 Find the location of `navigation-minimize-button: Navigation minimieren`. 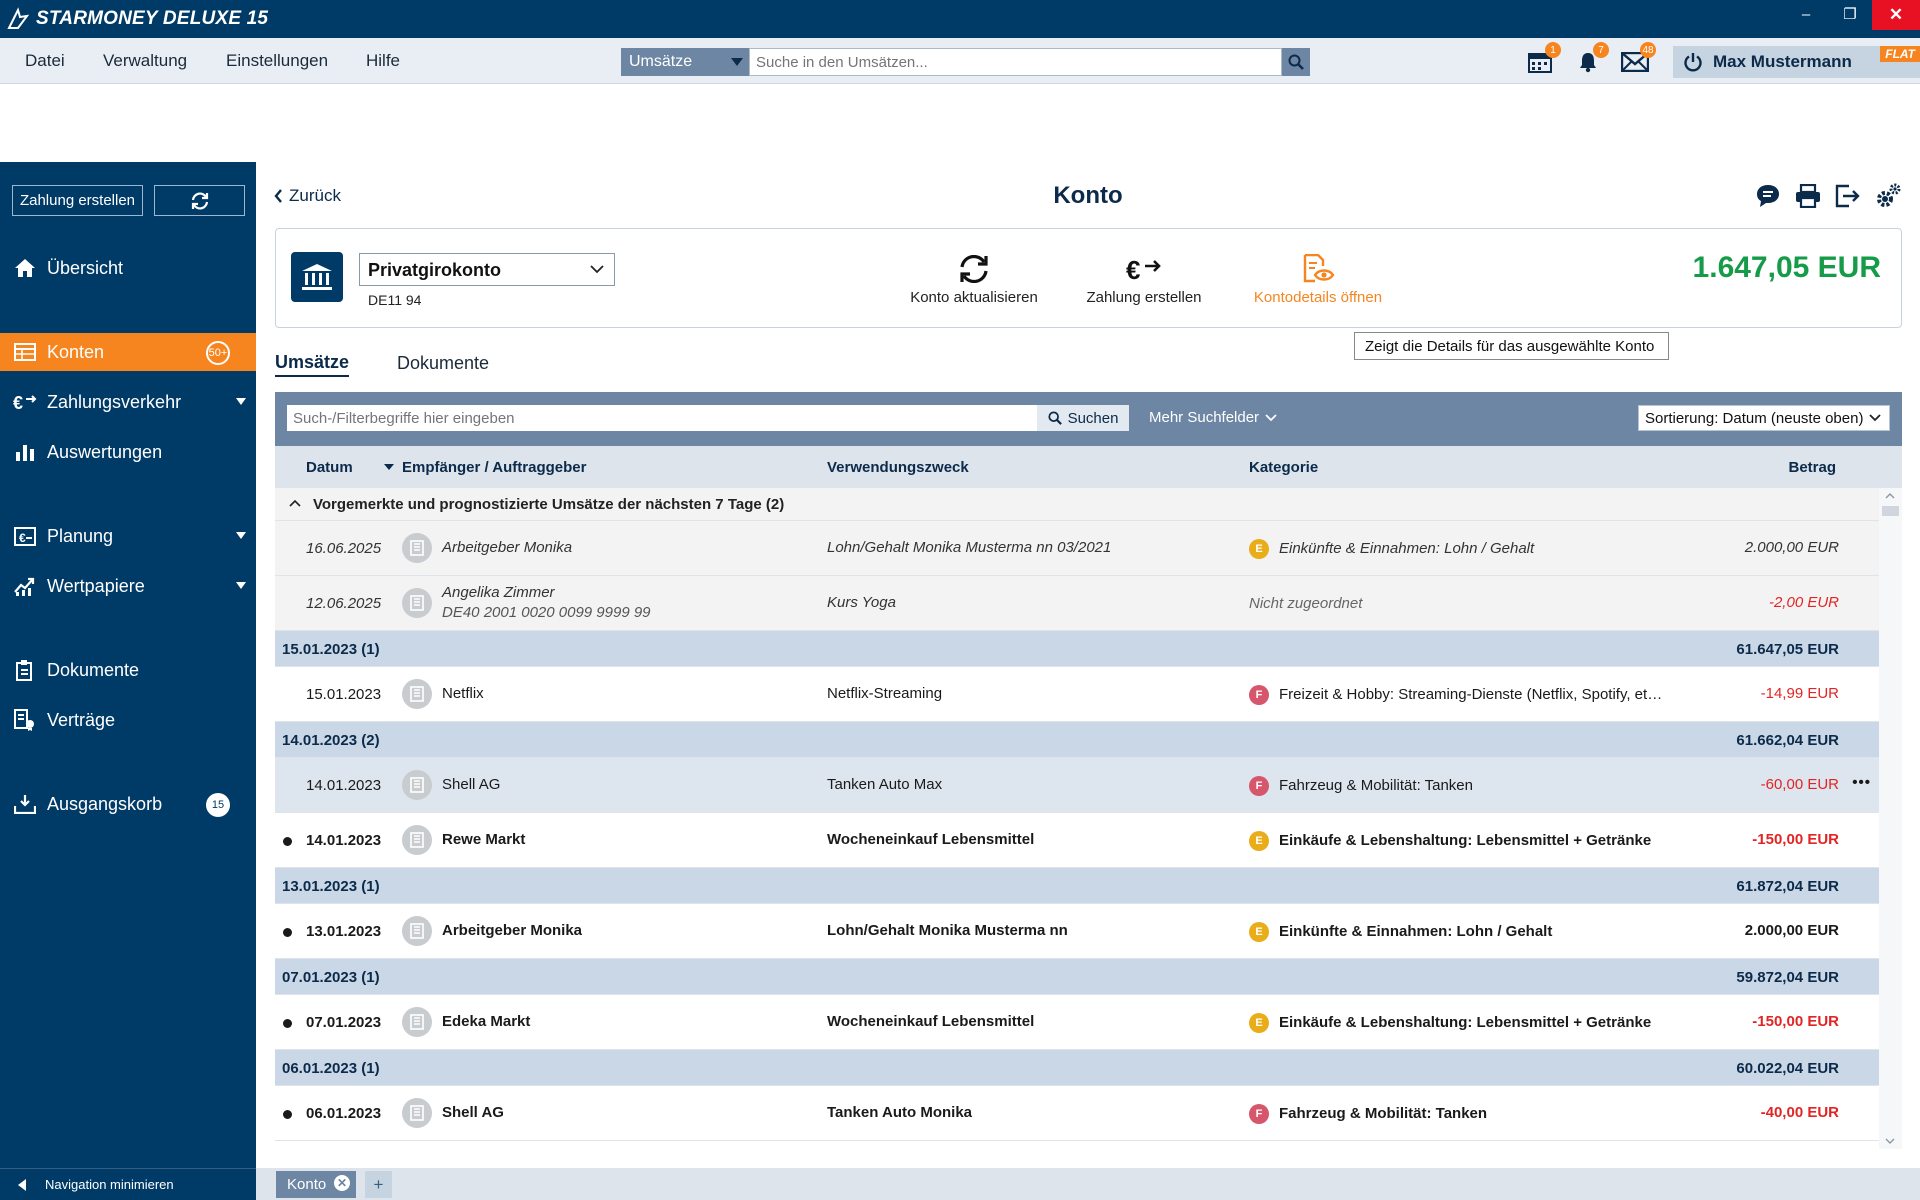

navigation-minimize-button: Navigation minimieren is located at coordinates (128, 1184).